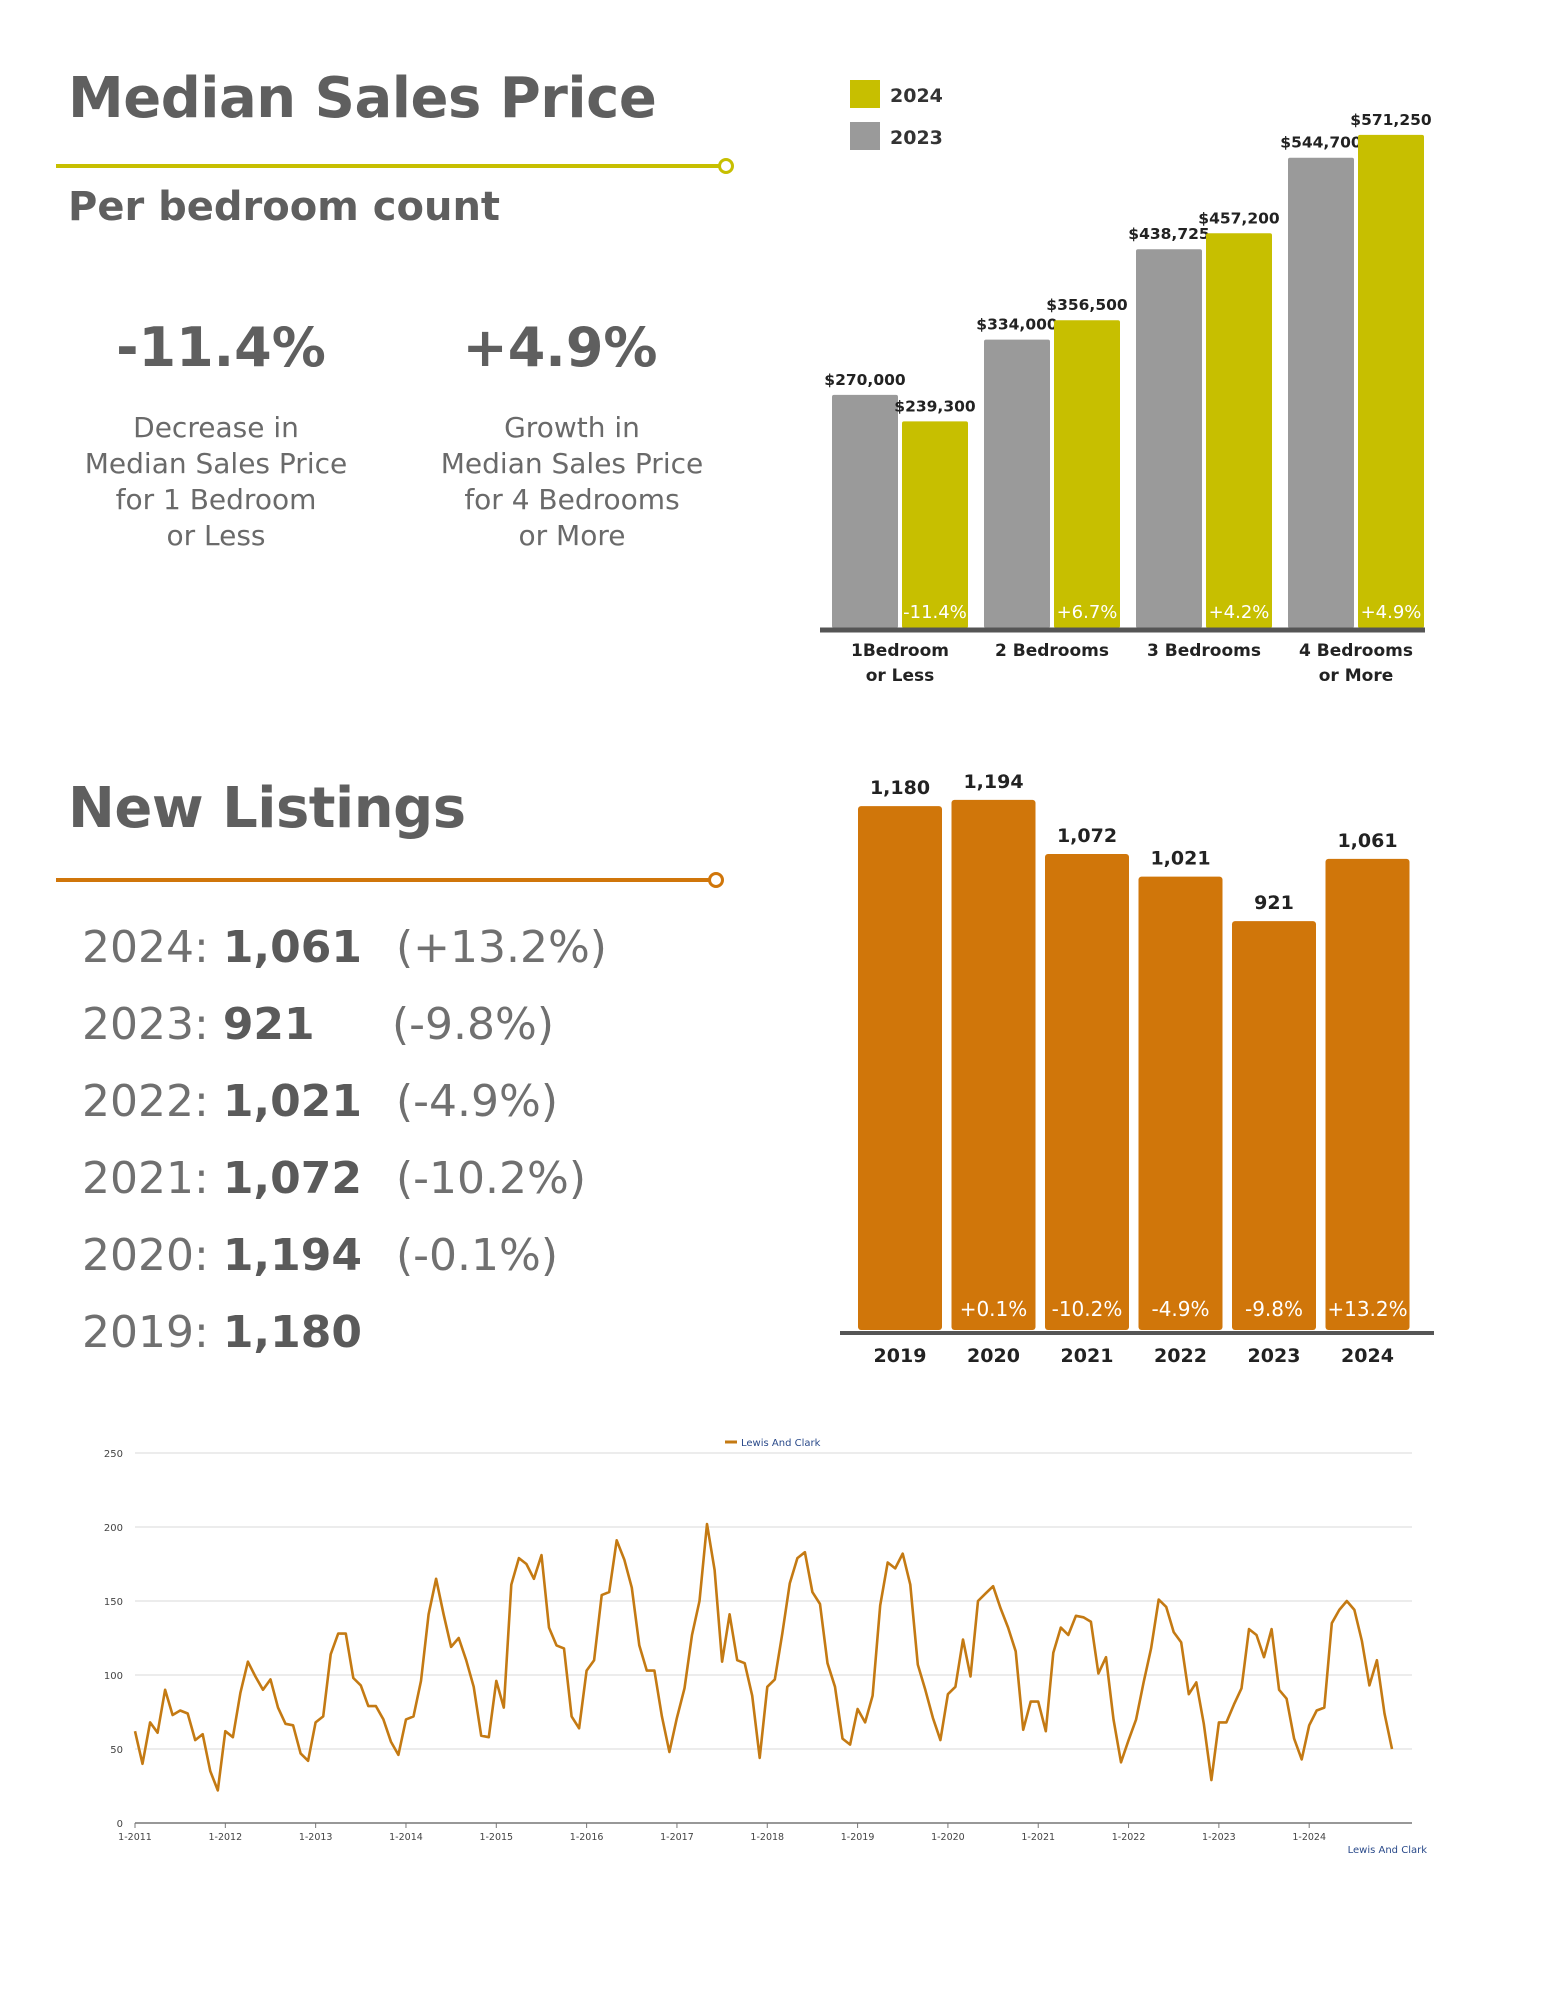 The image size is (1545, 2000). I want to click on change-label: -10.2%, so click(1087, 1309).